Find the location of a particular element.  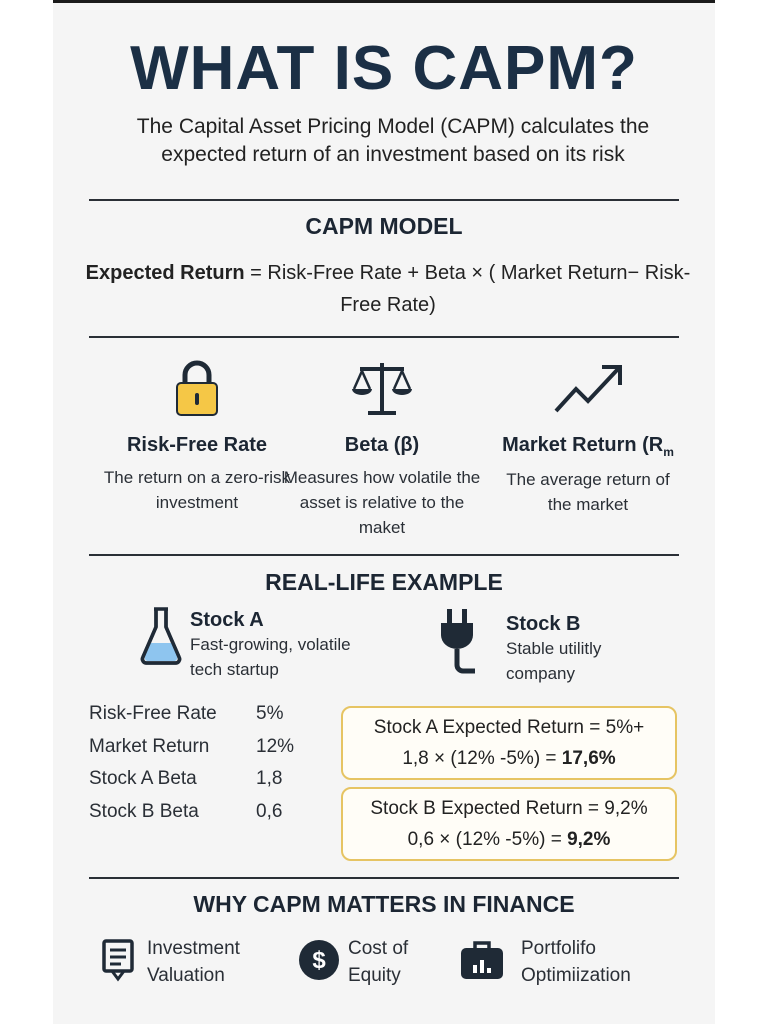

input-value: 5% is located at coordinates (270, 713).